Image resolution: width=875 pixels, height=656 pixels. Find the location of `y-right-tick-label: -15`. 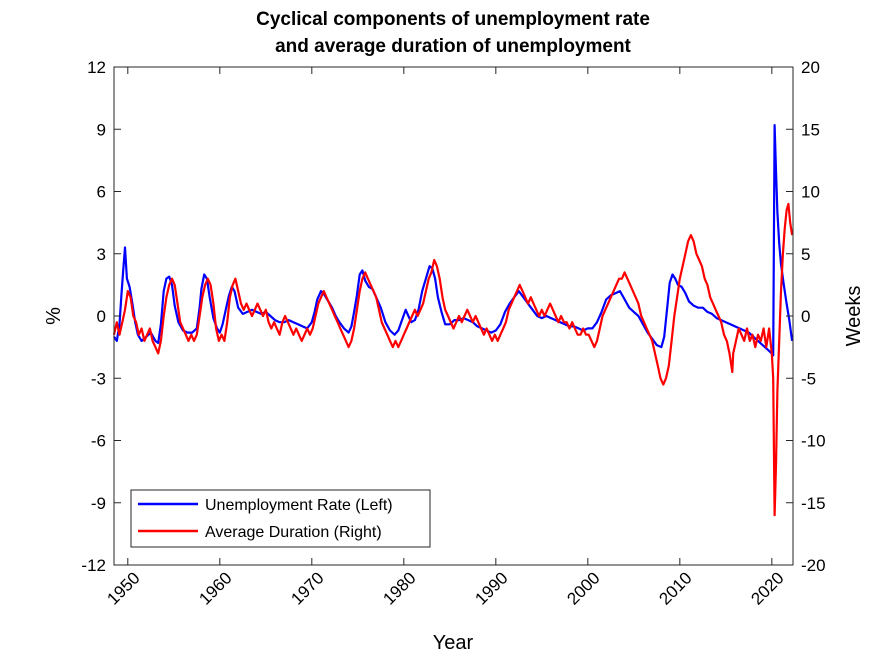

y-right-tick-label: -15 is located at coordinates (813, 503).